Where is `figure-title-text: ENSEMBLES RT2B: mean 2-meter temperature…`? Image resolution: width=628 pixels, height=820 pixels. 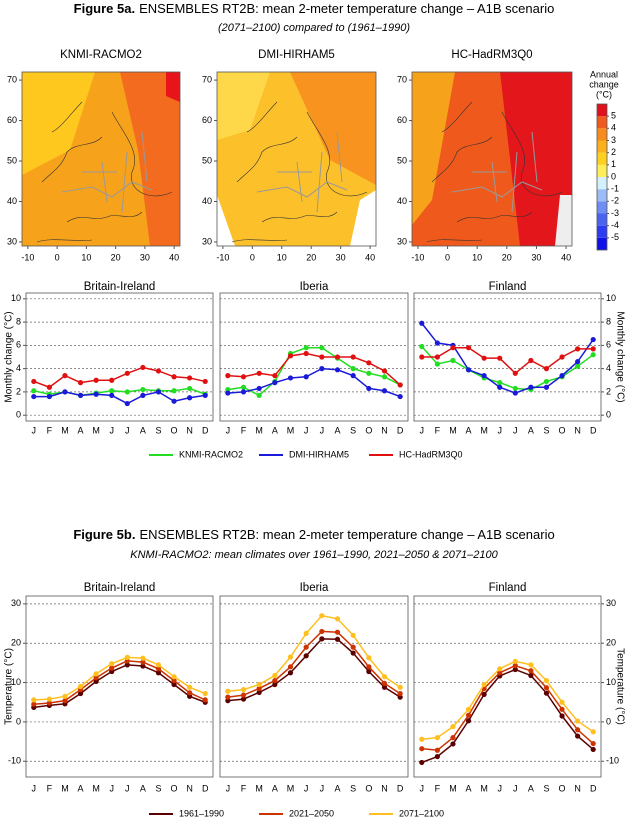 figure-title-text: ENSEMBLES RT2B: mean 2-meter temperature… is located at coordinates (346, 534).